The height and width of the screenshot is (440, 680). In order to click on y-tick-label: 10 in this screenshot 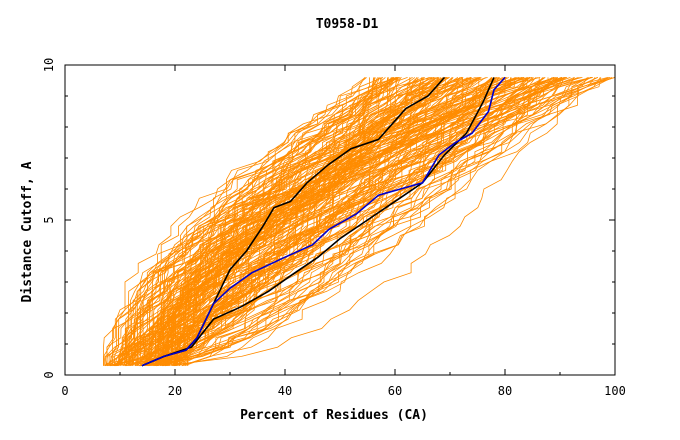, I will do `click(49, 65)`.